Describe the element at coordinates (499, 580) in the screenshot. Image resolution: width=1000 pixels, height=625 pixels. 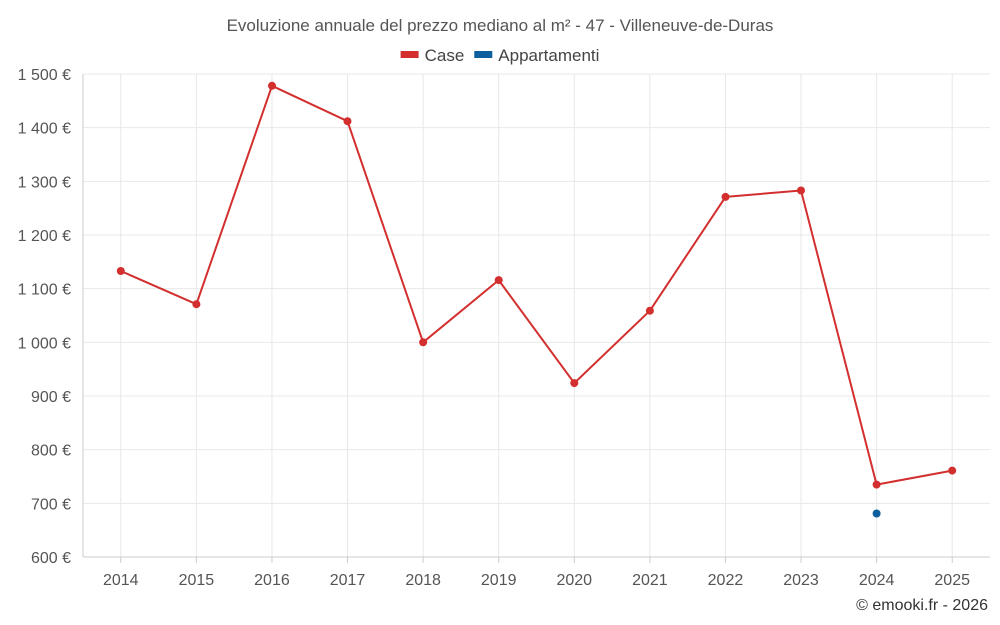
I see `x-tick-label: 2019` at that location.